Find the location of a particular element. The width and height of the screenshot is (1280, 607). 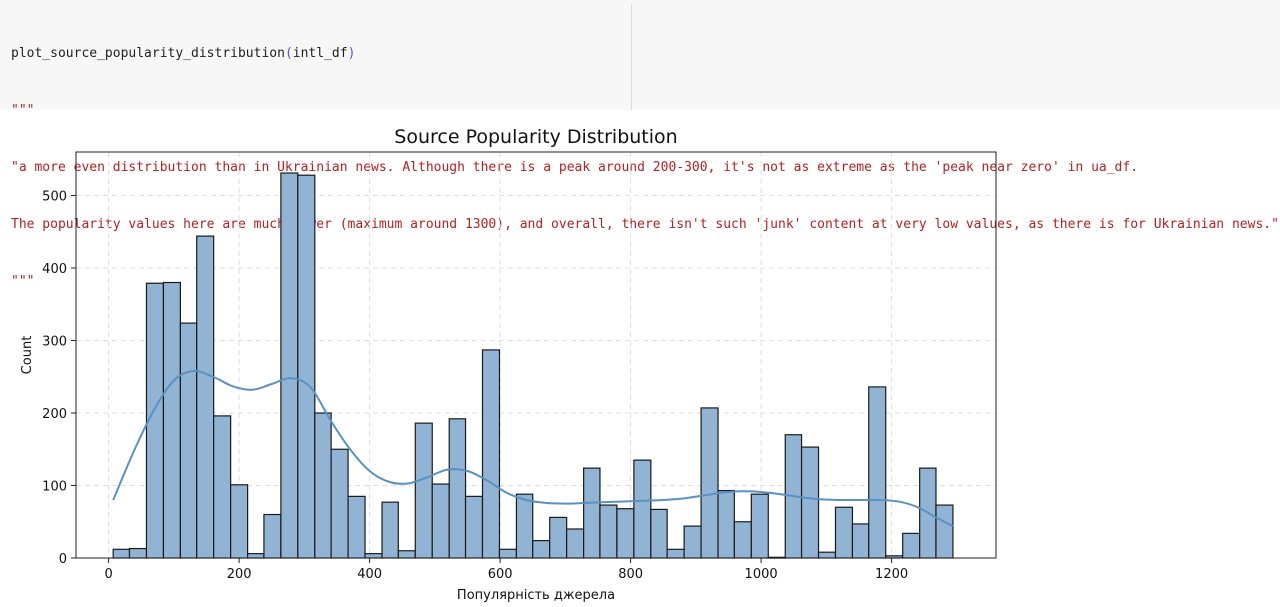

y-axis-label: Count is located at coordinates (27, 355).